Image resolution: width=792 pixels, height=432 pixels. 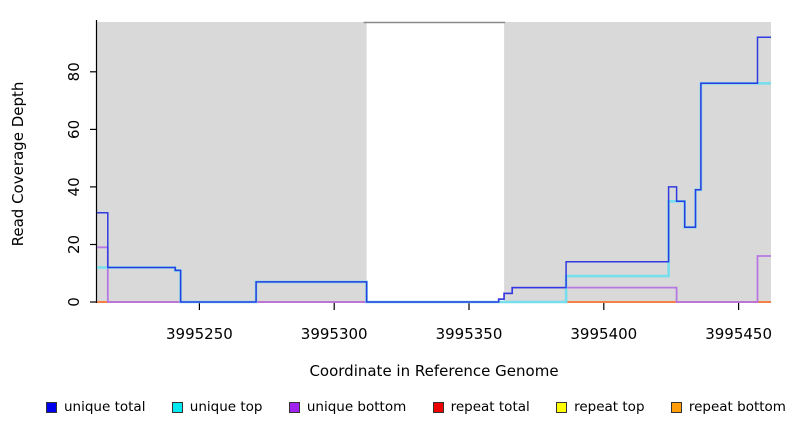 What do you see at coordinates (226, 407) in the screenshot?
I see `legend-label: unique top` at bounding box center [226, 407].